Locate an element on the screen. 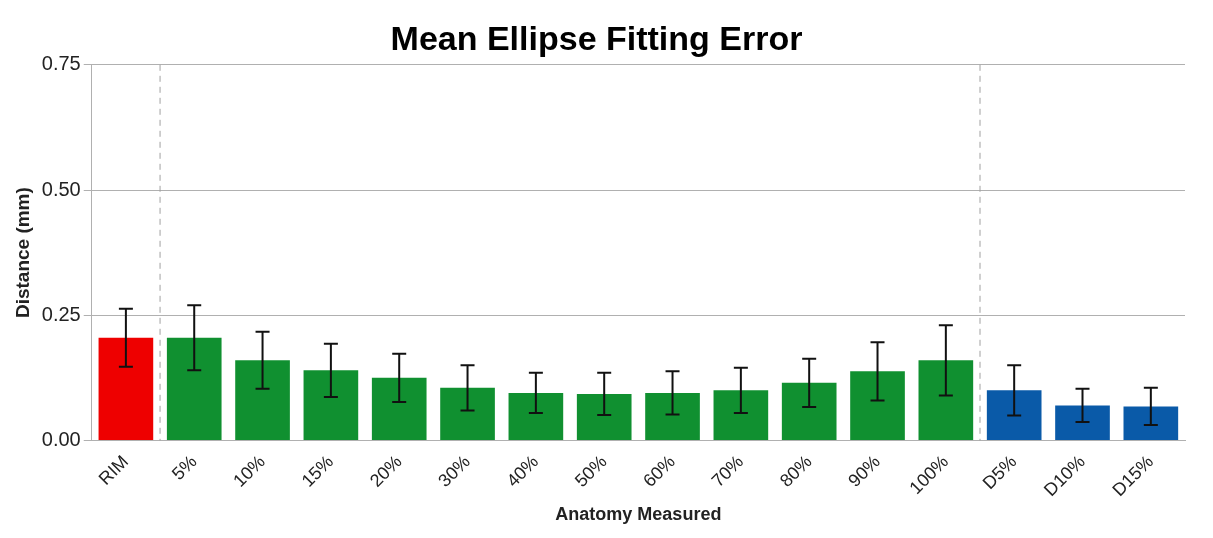  x-tick-label: 90% is located at coordinates (864, 471).